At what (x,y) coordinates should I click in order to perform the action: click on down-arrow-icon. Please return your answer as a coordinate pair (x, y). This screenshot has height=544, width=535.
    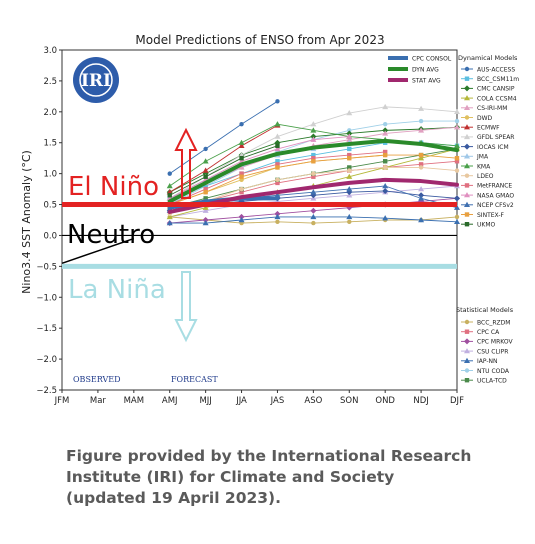
    Looking at the image, I should click on (186, 307).